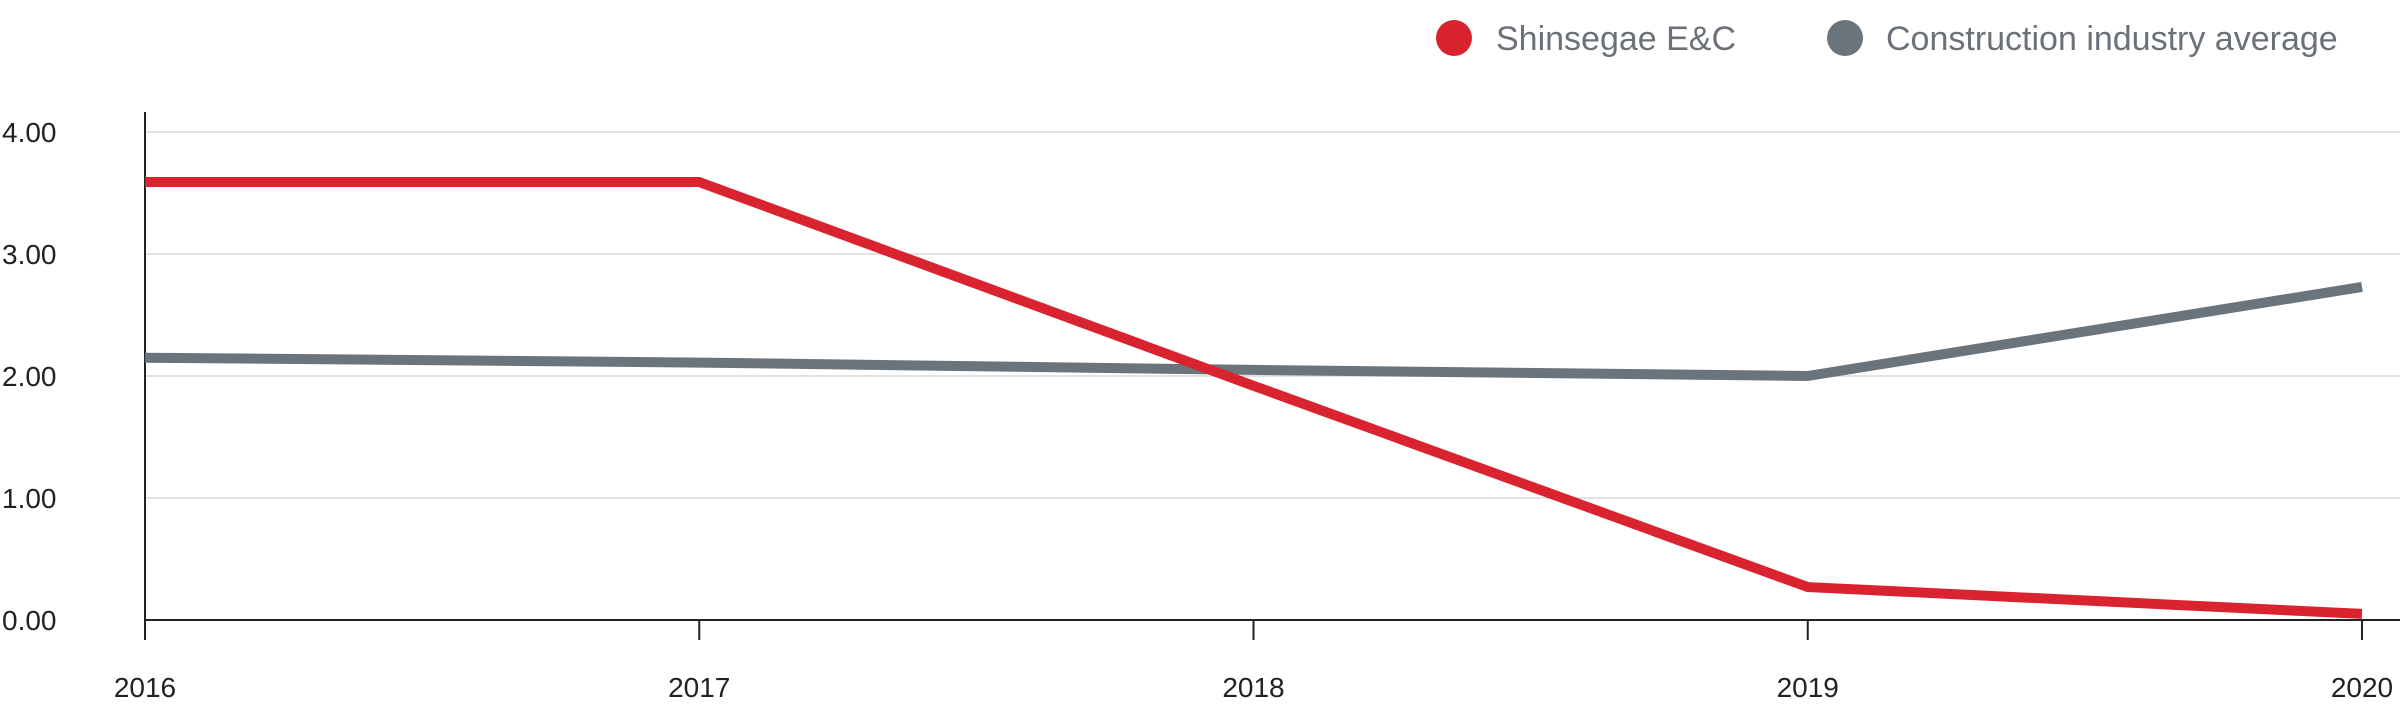  Describe the element at coordinates (29, 132) in the screenshot. I see `y-tick-label: 4.00` at that location.